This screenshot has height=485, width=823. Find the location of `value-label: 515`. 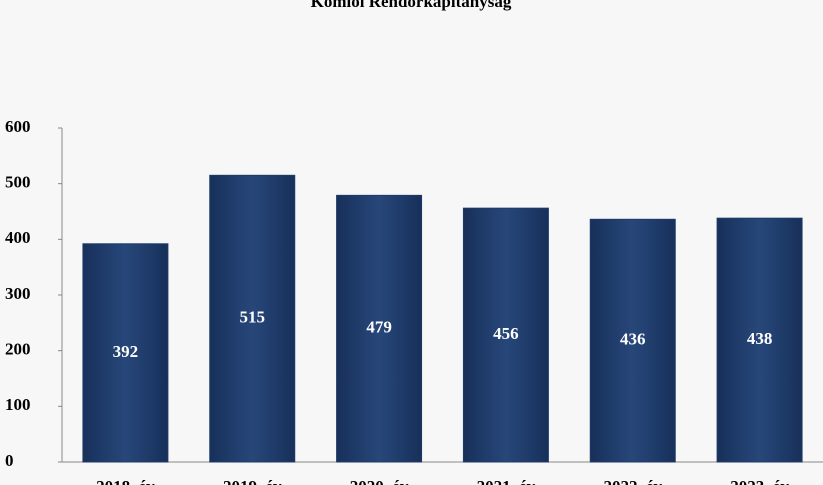

value-label: 515 is located at coordinates (253, 317).